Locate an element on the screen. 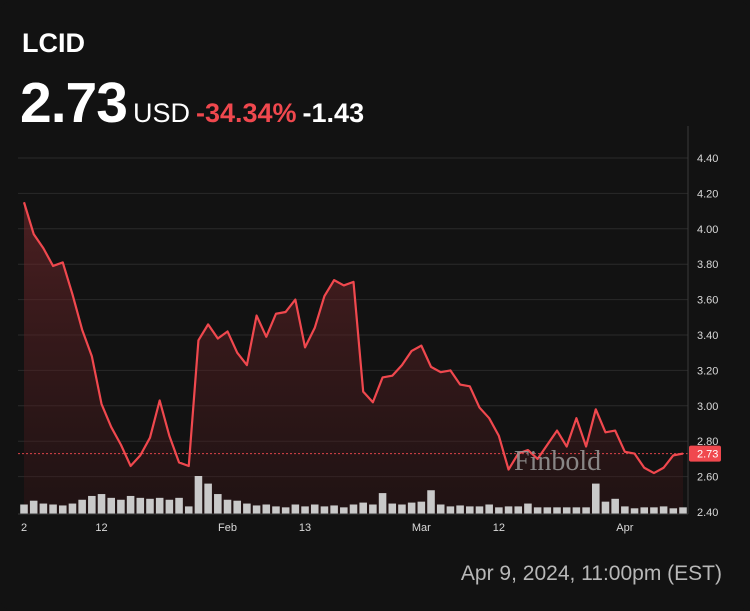 The image size is (750, 611). x-tick-label: Mar is located at coordinates (421, 528).